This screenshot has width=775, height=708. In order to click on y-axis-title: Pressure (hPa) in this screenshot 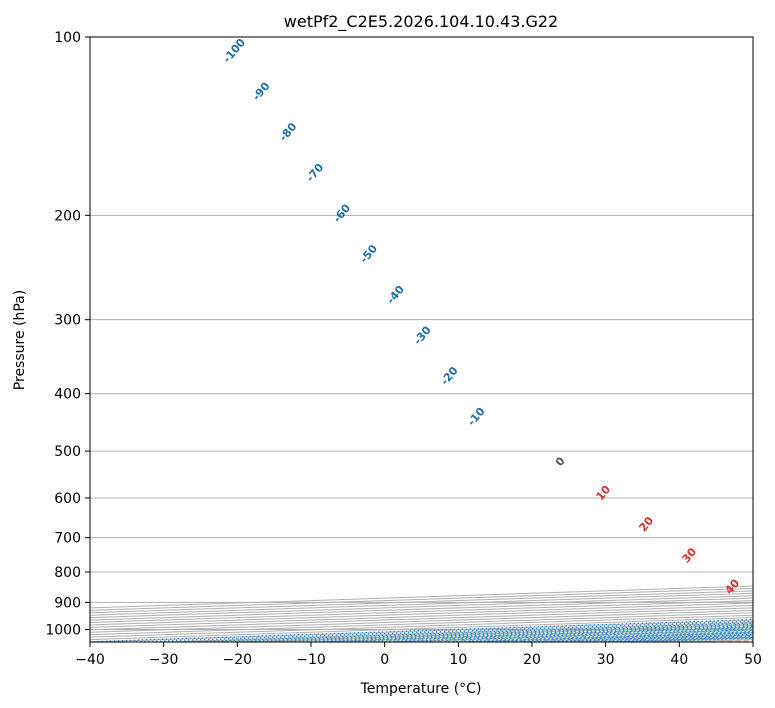, I will do `click(20, 340)`.